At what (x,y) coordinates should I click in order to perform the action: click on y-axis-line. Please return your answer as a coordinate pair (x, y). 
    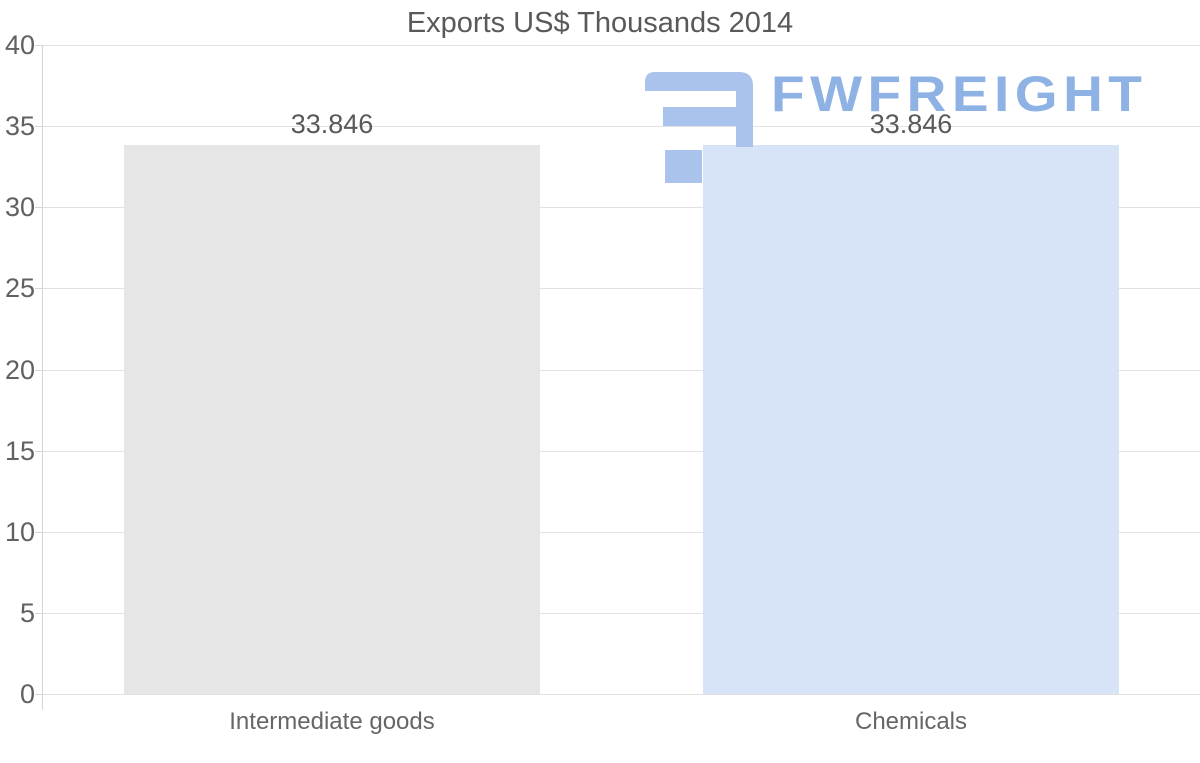
    Looking at the image, I should click on (42, 377).